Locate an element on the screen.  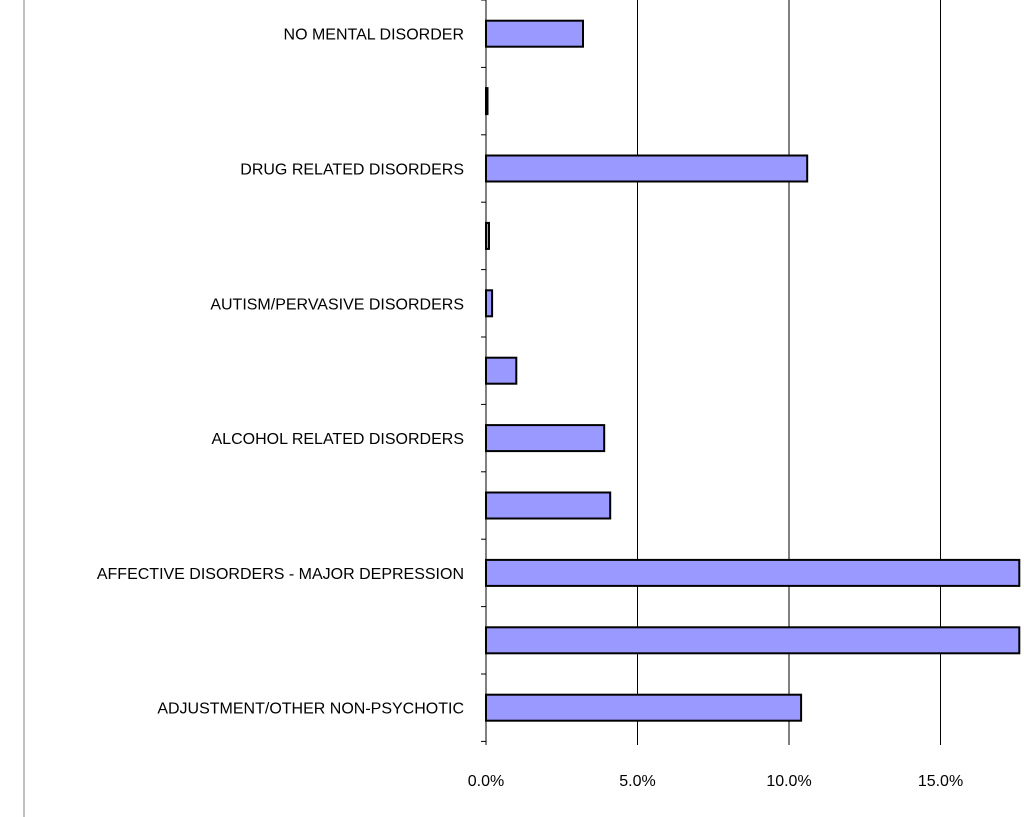
category-label: NO MENTAL DISORDER is located at coordinates (374, 35).